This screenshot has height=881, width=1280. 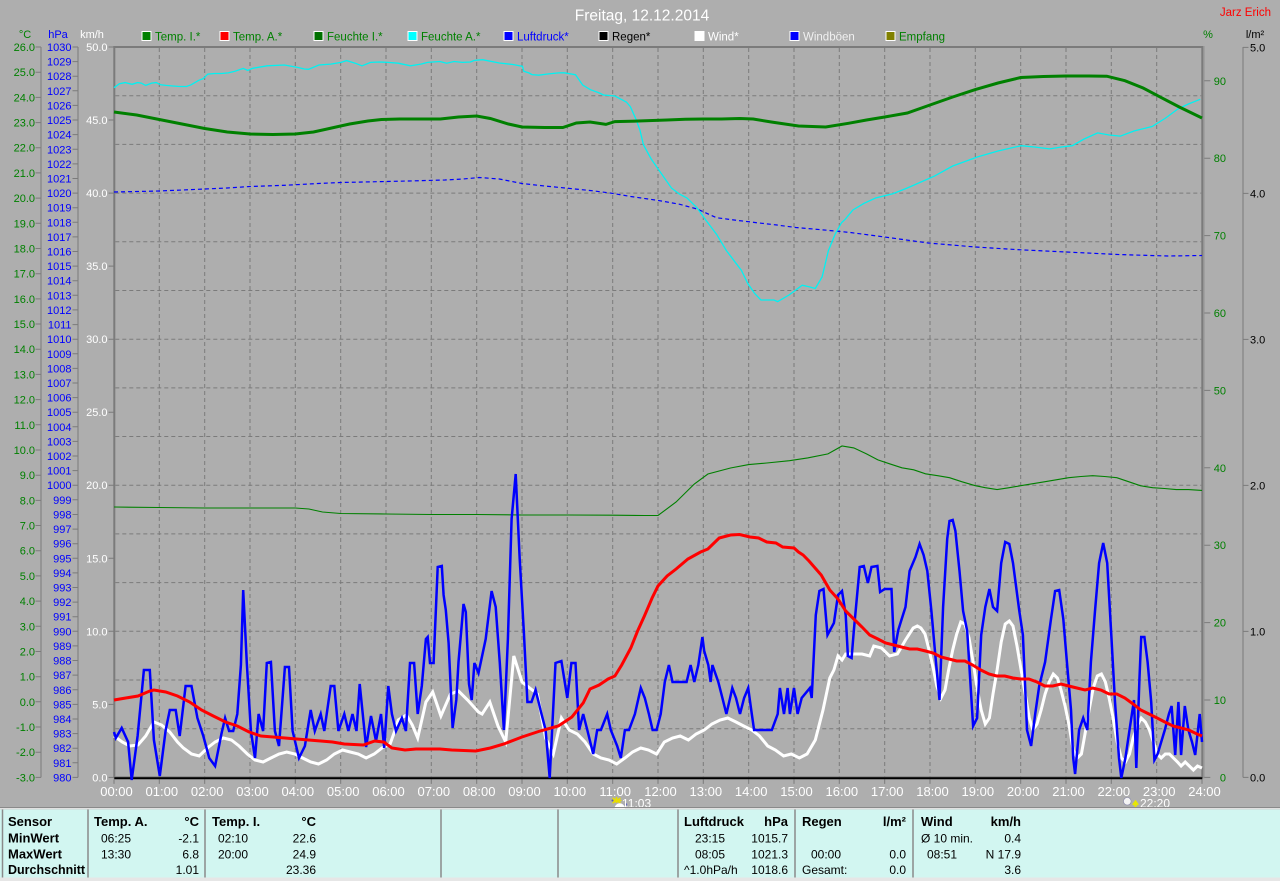 What do you see at coordinates (59, 223) in the screenshot?
I see `svg-text: 1018` at bounding box center [59, 223].